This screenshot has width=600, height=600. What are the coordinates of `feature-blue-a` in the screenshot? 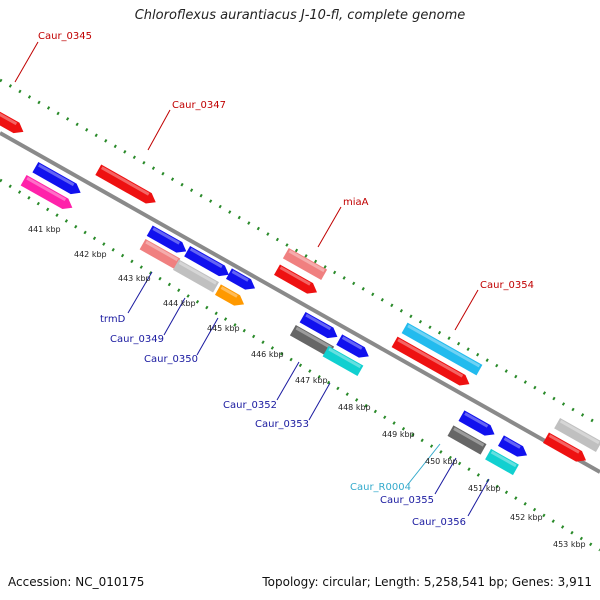 It's located at (57, 179).